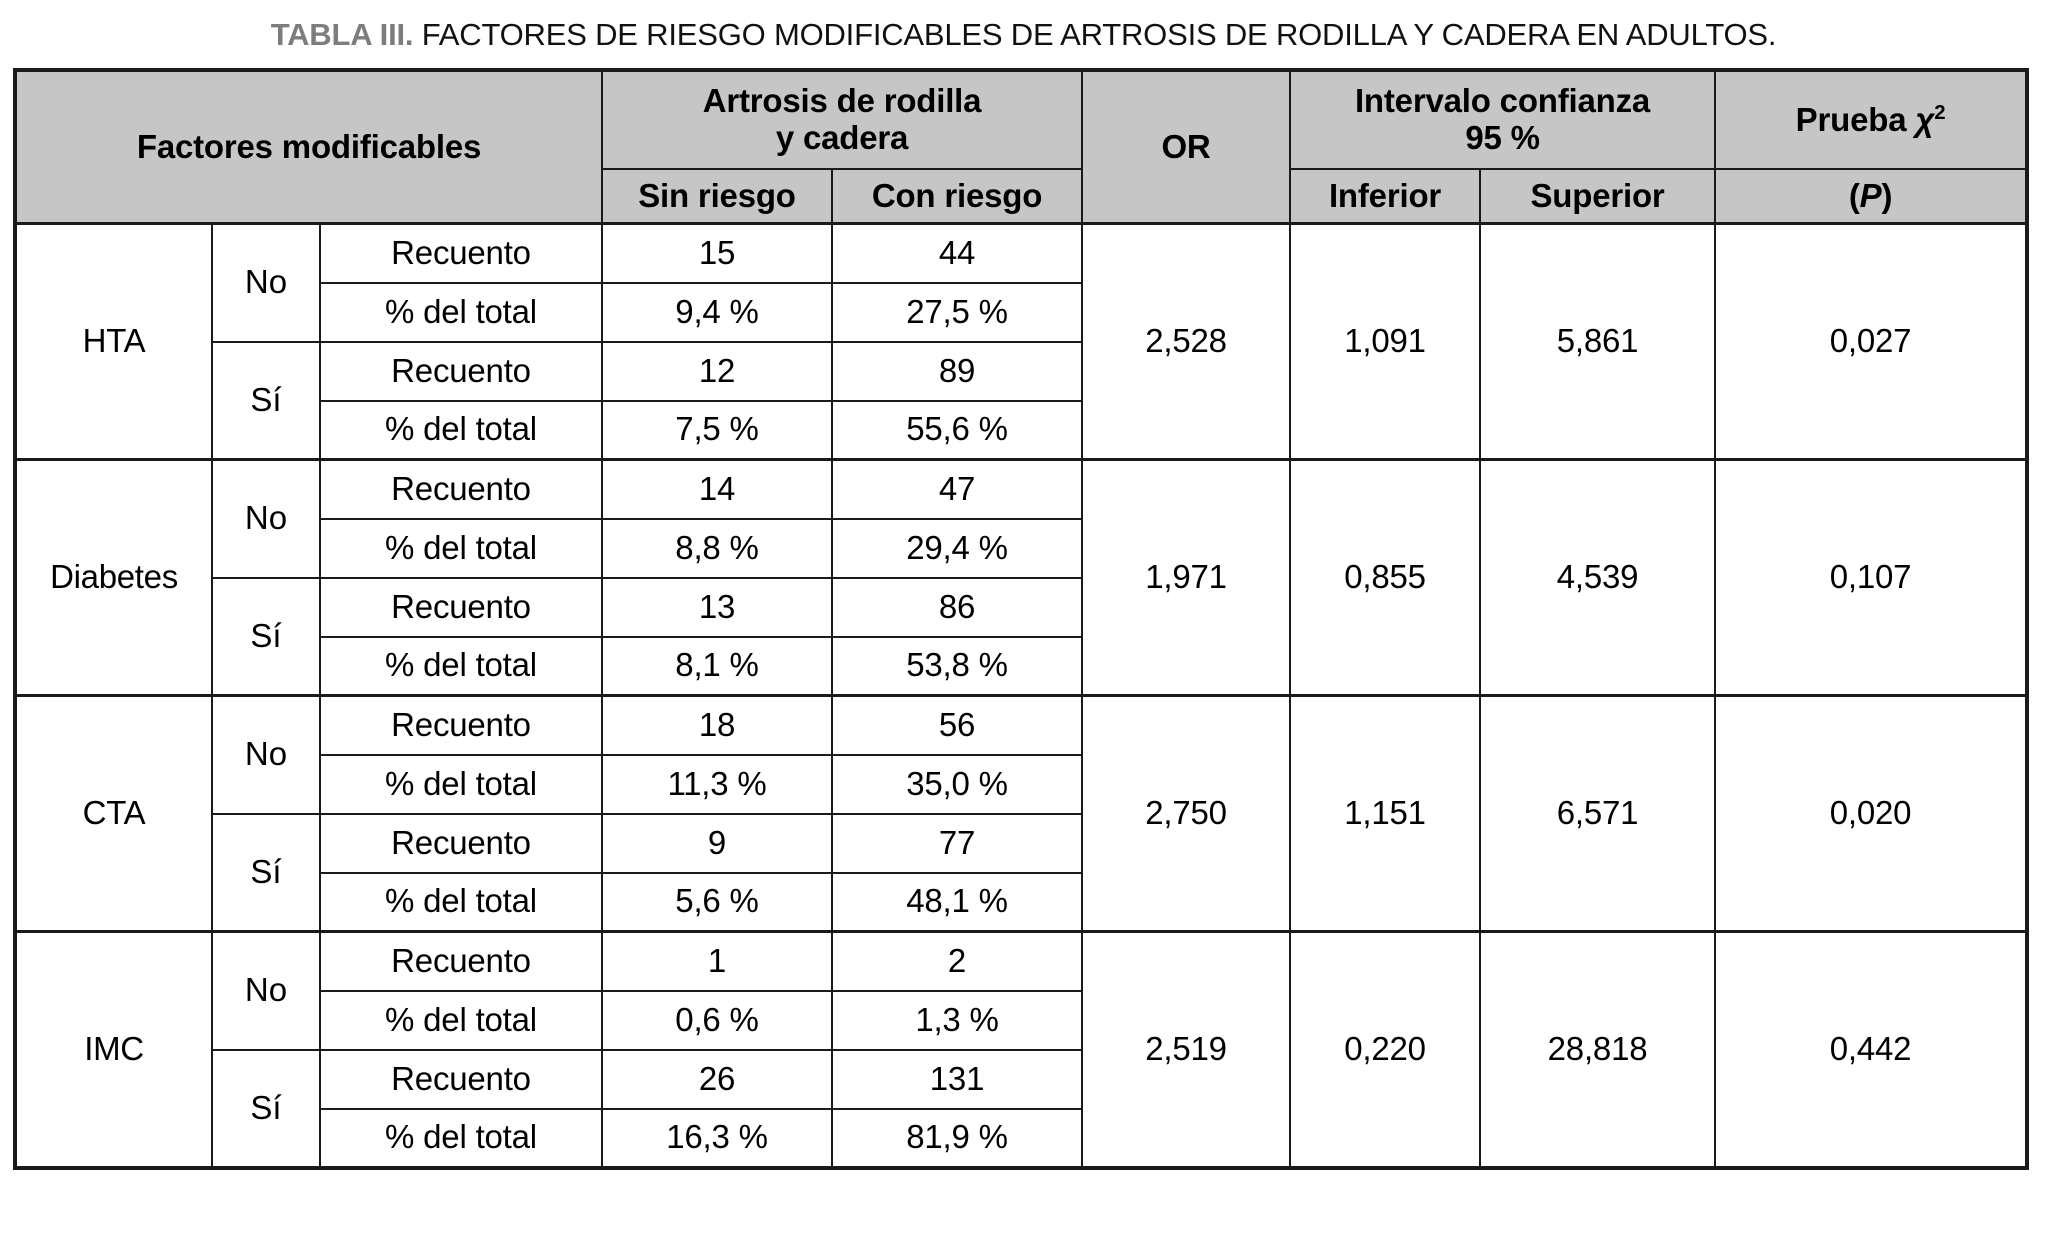 This screenshot has height=1251, width=2047. What do you see at coordinates (957, 961) in the screenshot?
I see `value-con-riesgo: 2` at bounding box center [957, 961].